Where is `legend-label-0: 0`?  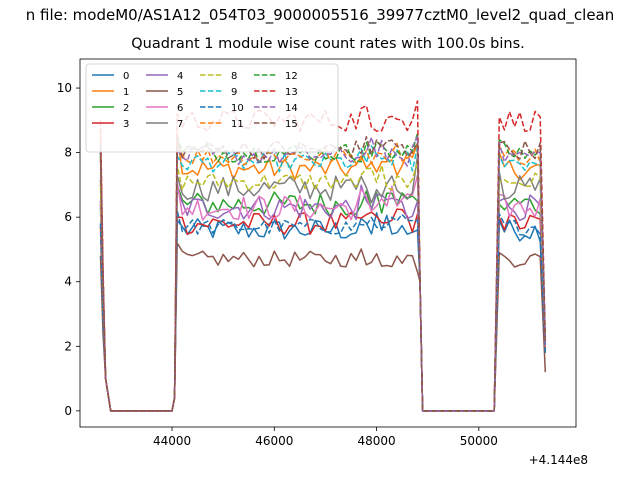
legend-label-0: 0 is located at coordinates (126, 76).